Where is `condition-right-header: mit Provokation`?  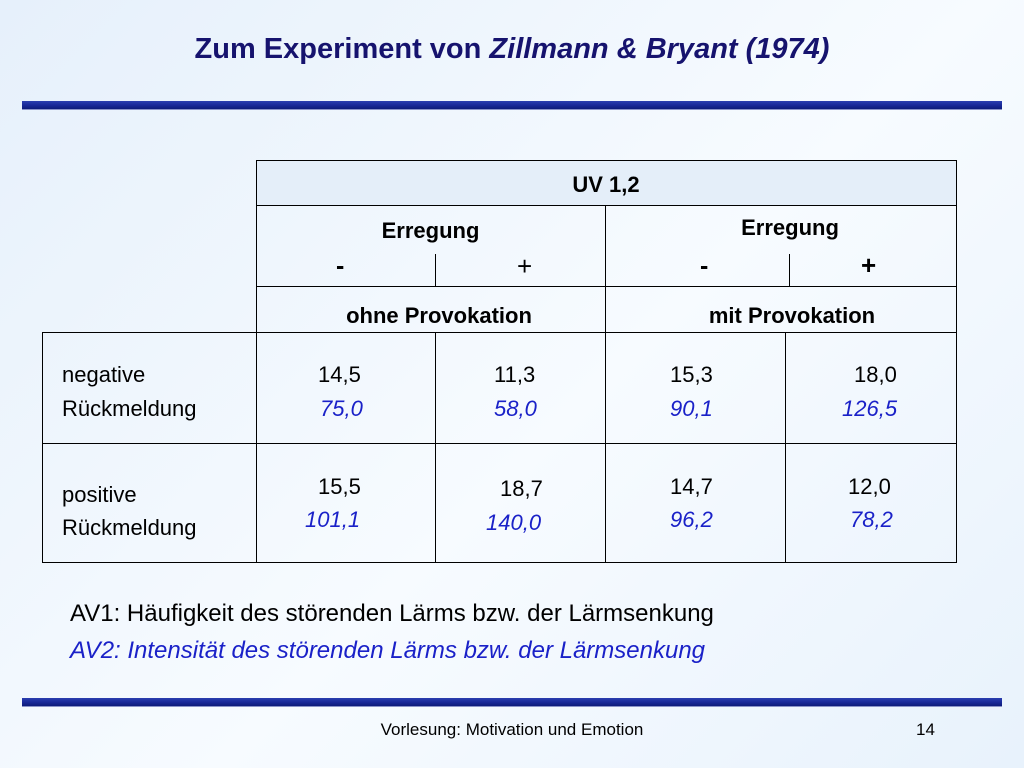
condition-right-header: mit Provokation is located at coordinates (792, 315).